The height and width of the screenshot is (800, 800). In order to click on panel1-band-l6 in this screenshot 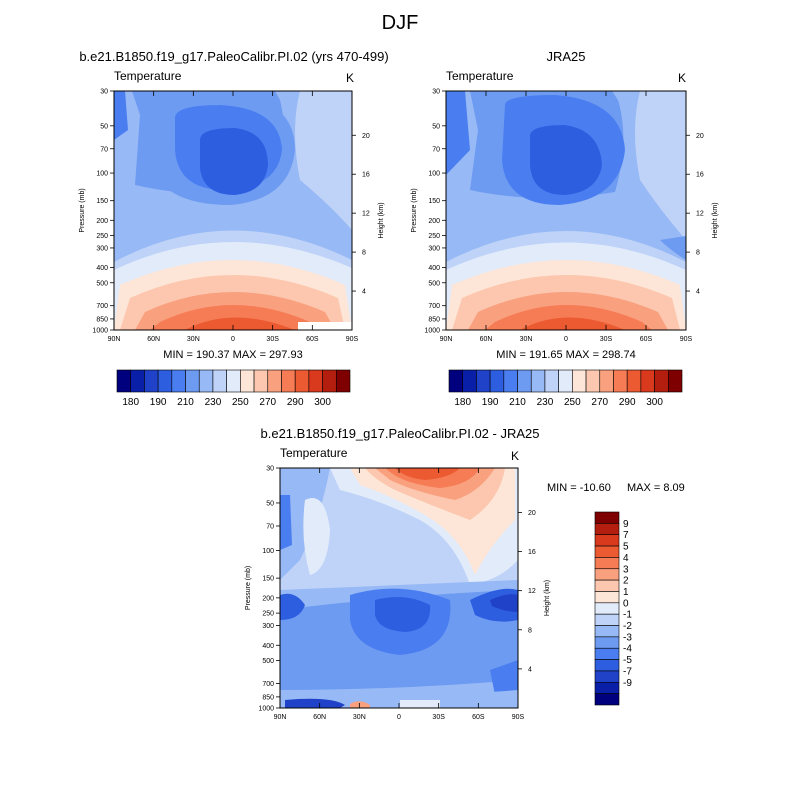, I will do `click(235, 317)`.